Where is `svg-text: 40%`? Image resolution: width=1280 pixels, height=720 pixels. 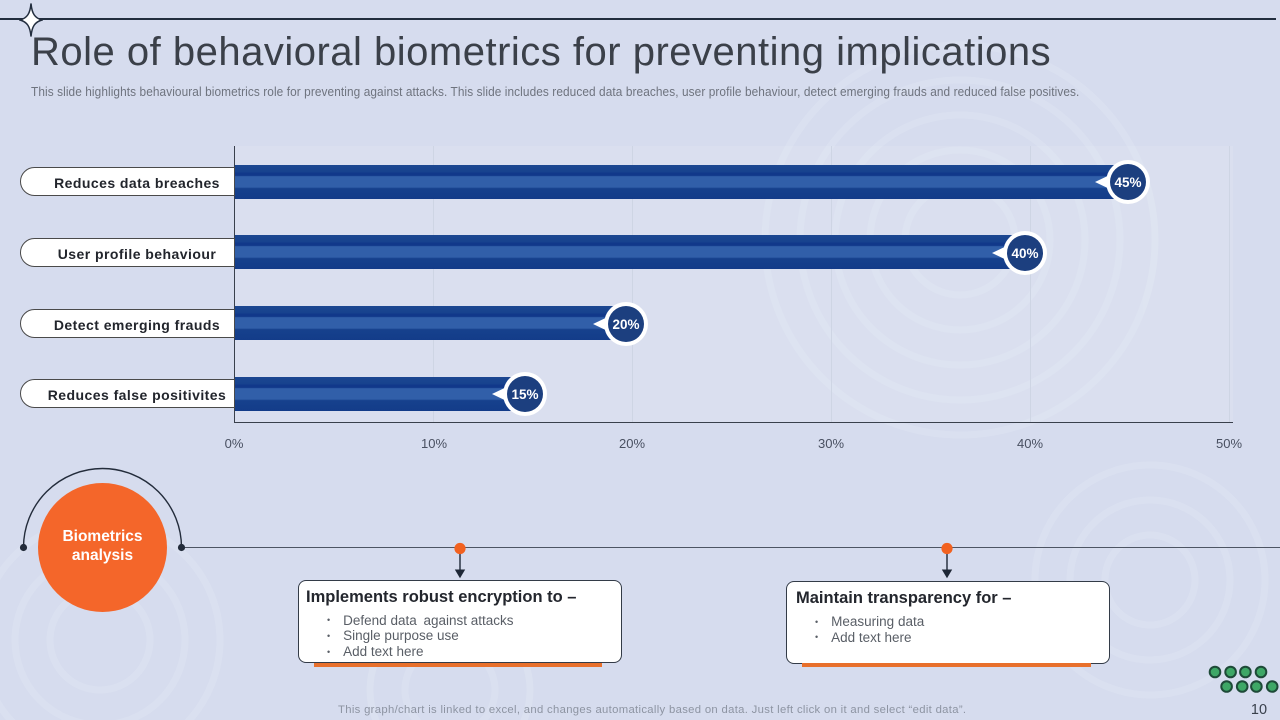 svg-text: 40% is located at coordinates (1024, 253).